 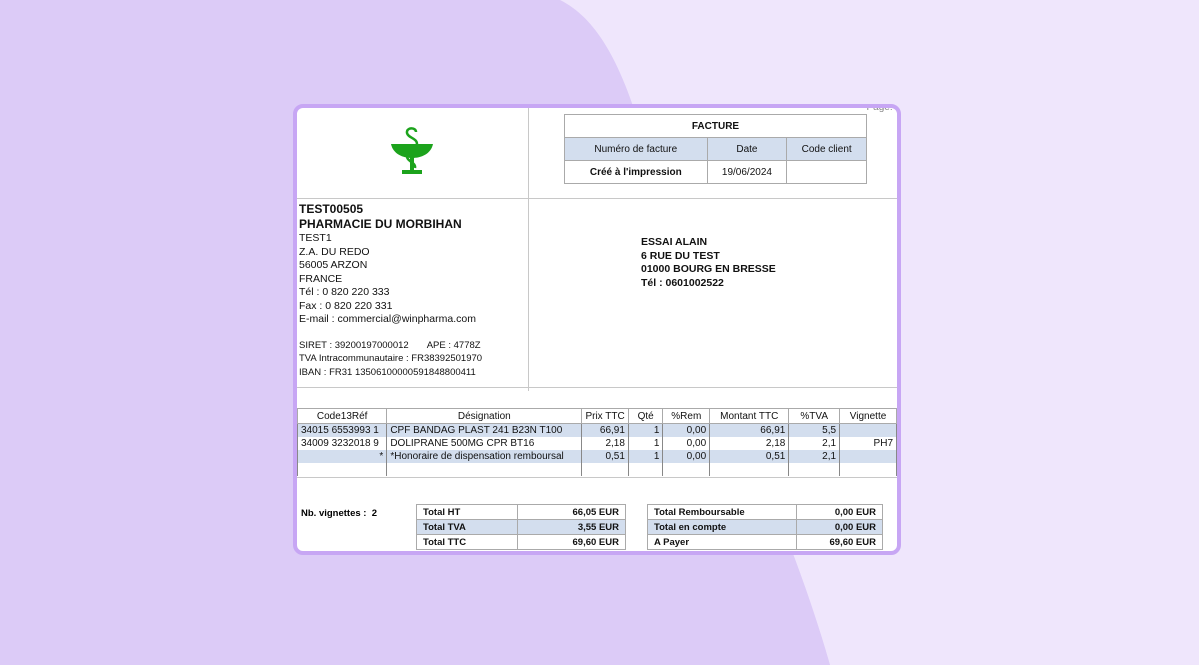 I want to click on recipient-line: 6 RUE DU TEST, so click(x=680, y=255).